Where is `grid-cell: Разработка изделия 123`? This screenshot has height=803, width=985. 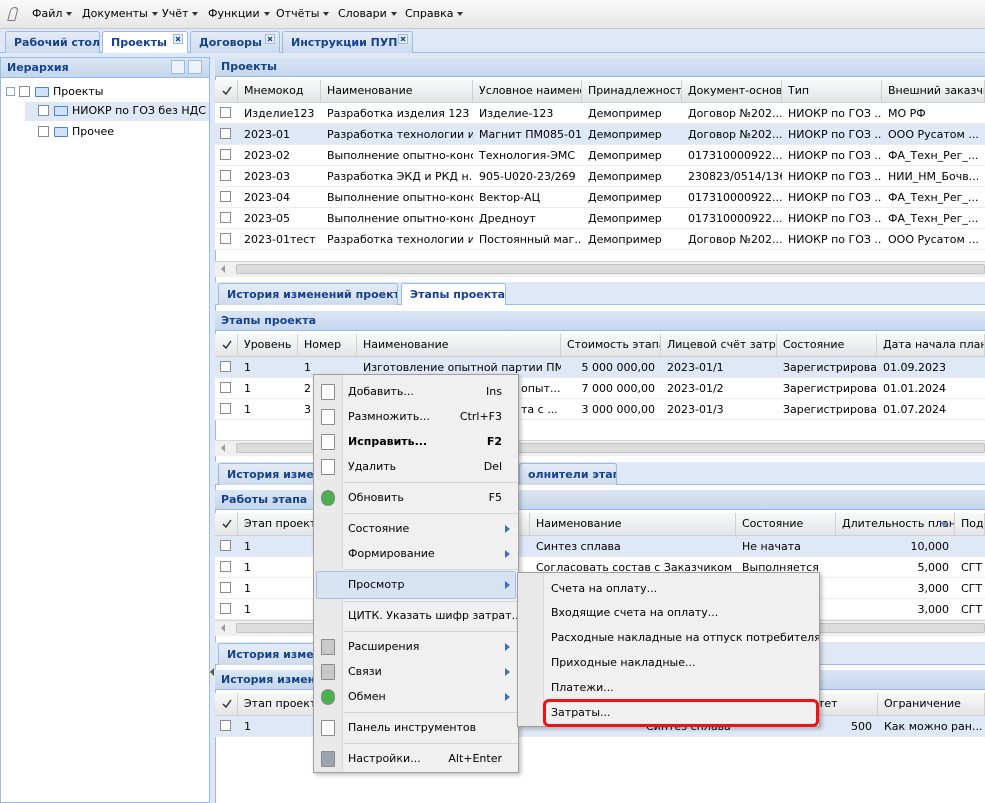 grid-cell: Разработка изделия 123 is located at coordinates (398, 113).